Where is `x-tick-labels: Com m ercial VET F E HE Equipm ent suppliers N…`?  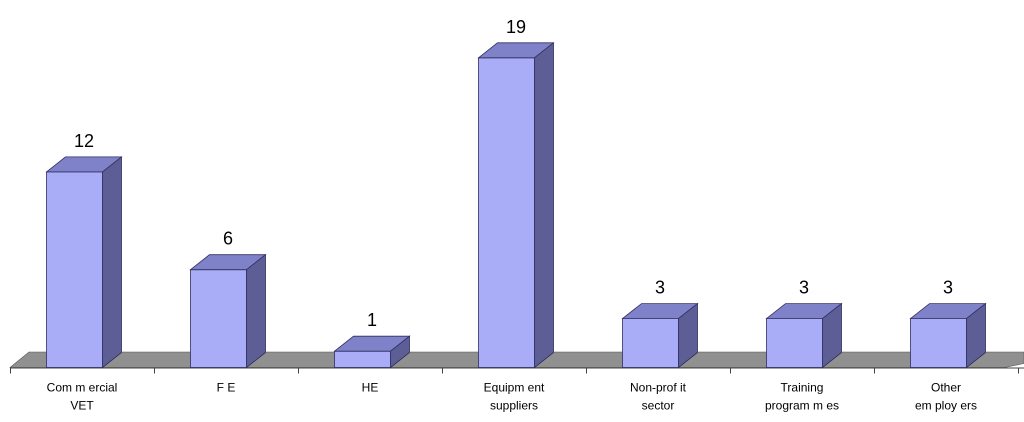 x-tick-labels: Com m ercial VET F E HE Equipm ent suppliers N… is located at coordinates (512, 397).